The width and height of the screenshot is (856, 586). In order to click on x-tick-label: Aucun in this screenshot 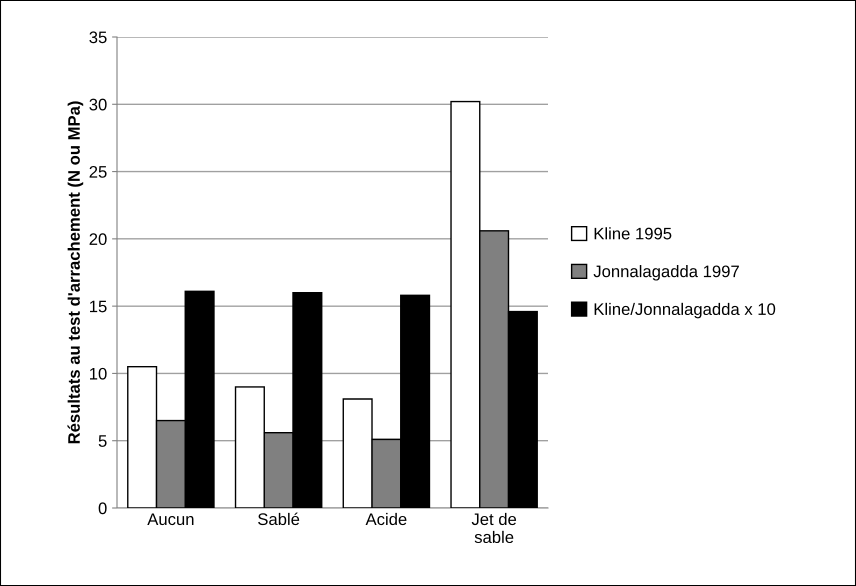, I will do `click(170, 519)`.